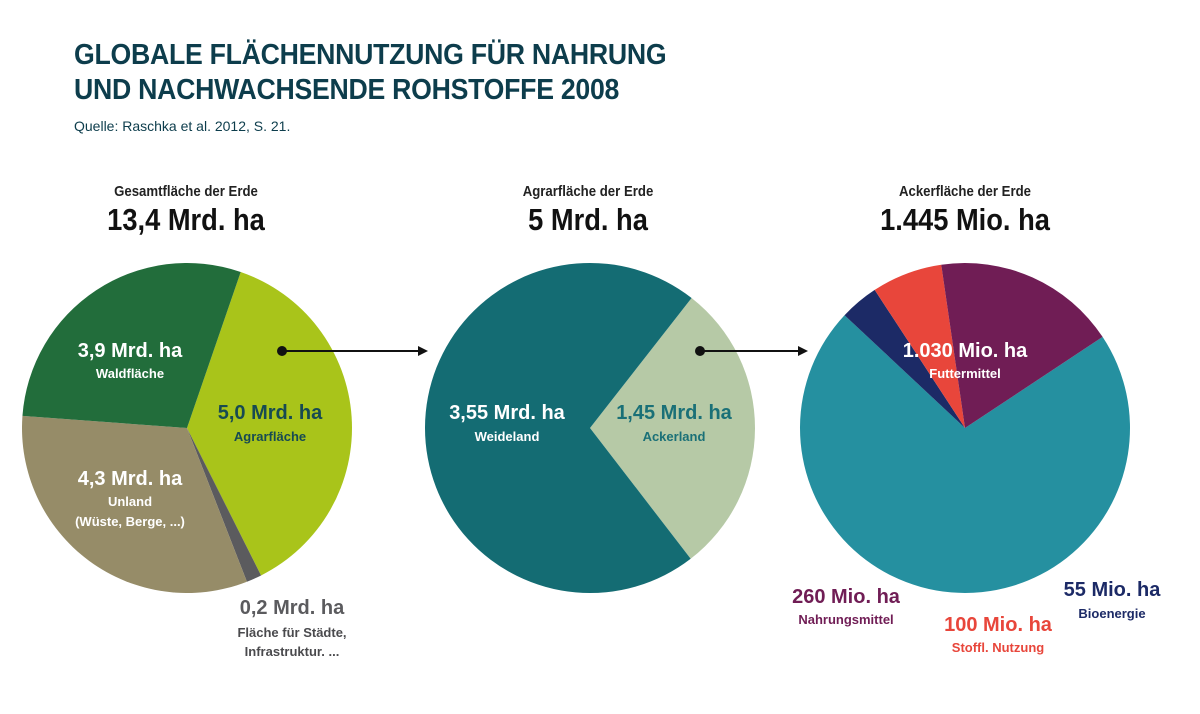 This screenshot has height=714, width=1200. Describe the element at coordinates (672, 428) in the screenshot. I see `pie-slice-cropland` at that location.